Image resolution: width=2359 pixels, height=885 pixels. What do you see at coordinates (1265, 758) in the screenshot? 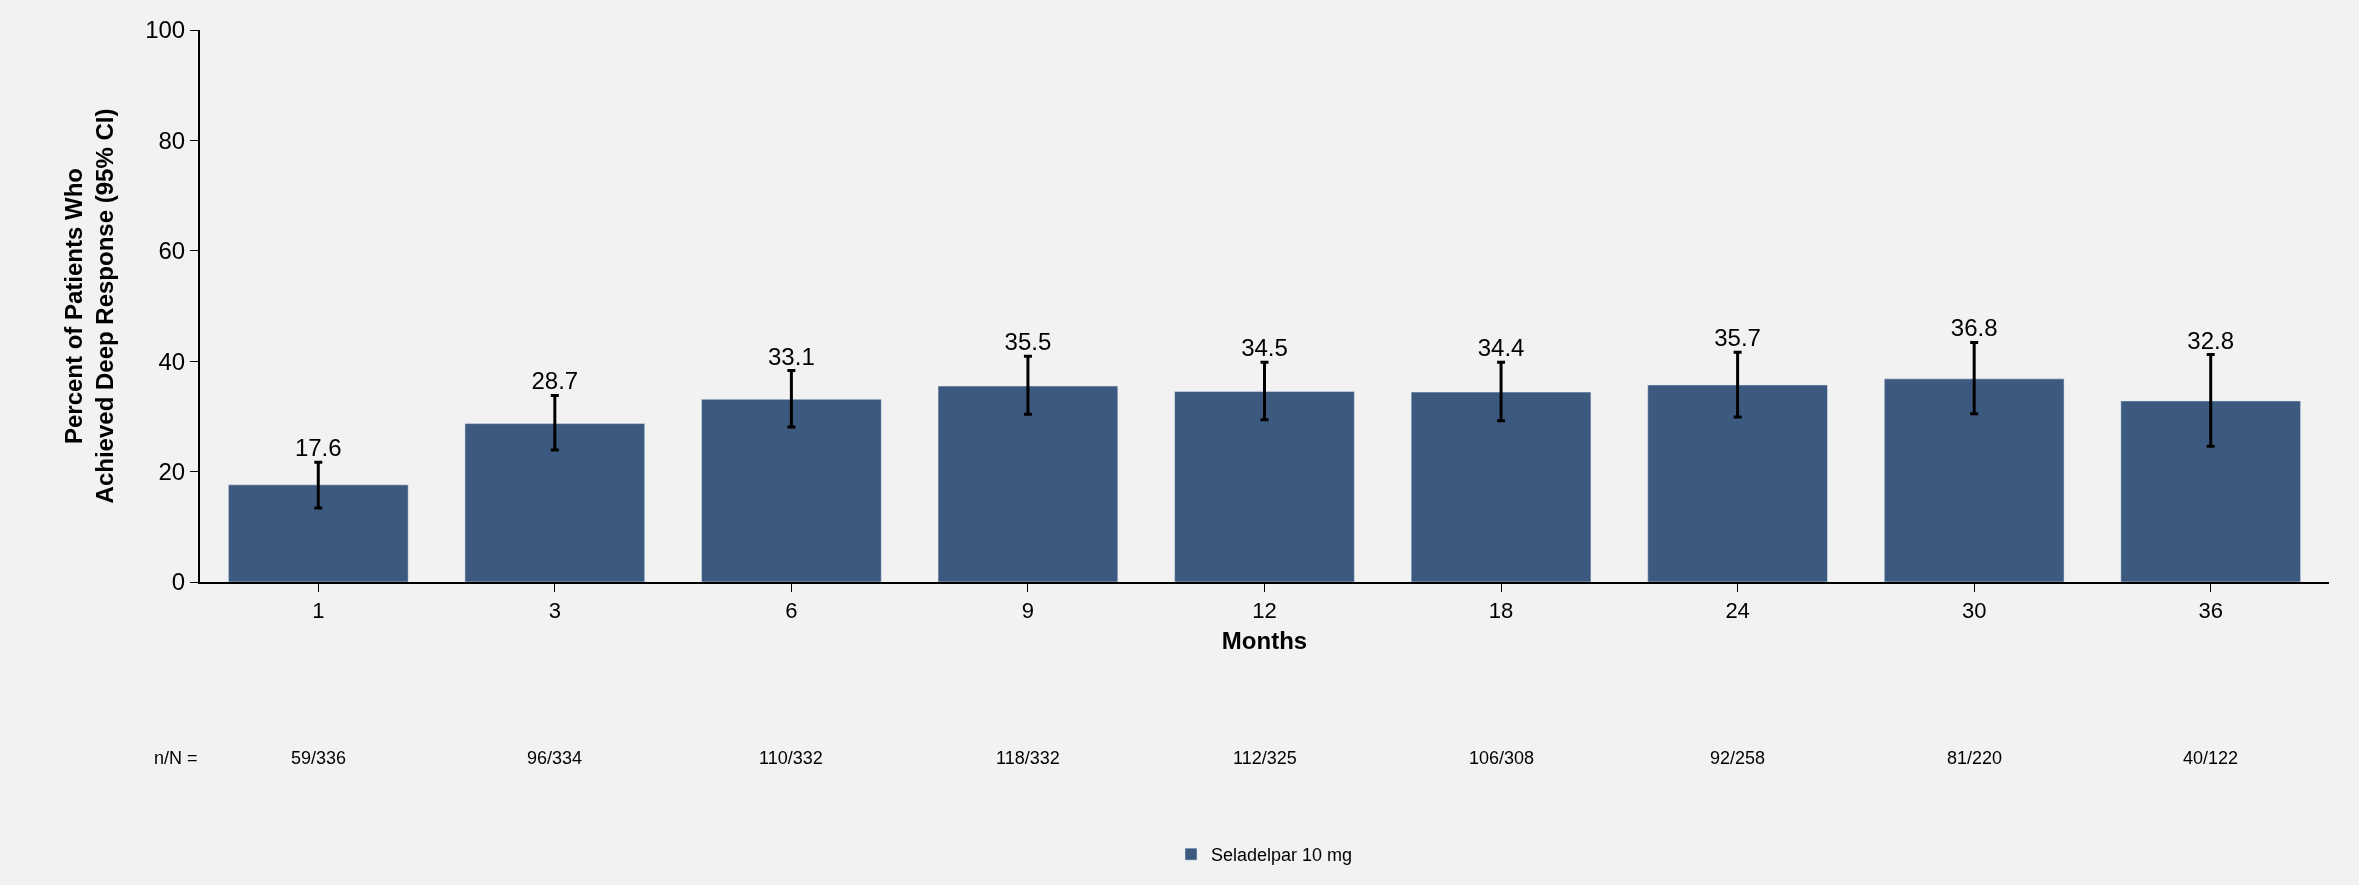
I see `text: 112/325` at bounding box center [1265, 758].